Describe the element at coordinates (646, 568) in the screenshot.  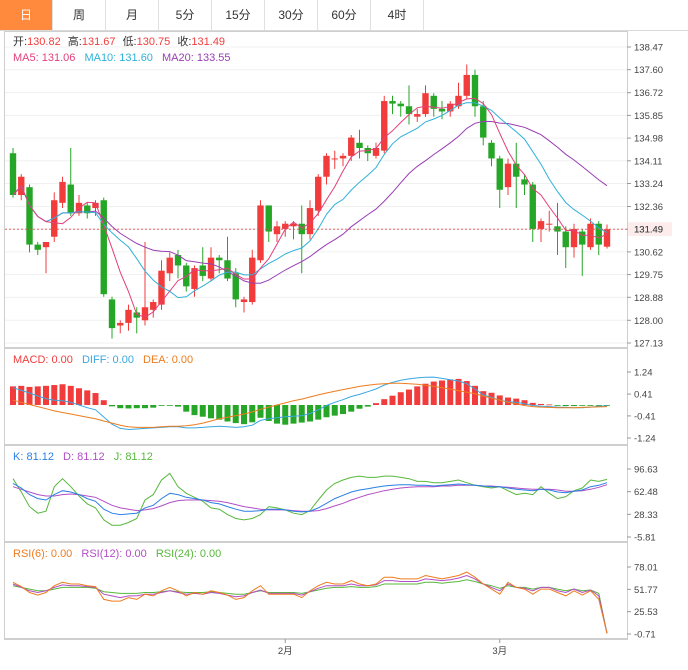
I see `y-tick-label: 78.01` at that location.